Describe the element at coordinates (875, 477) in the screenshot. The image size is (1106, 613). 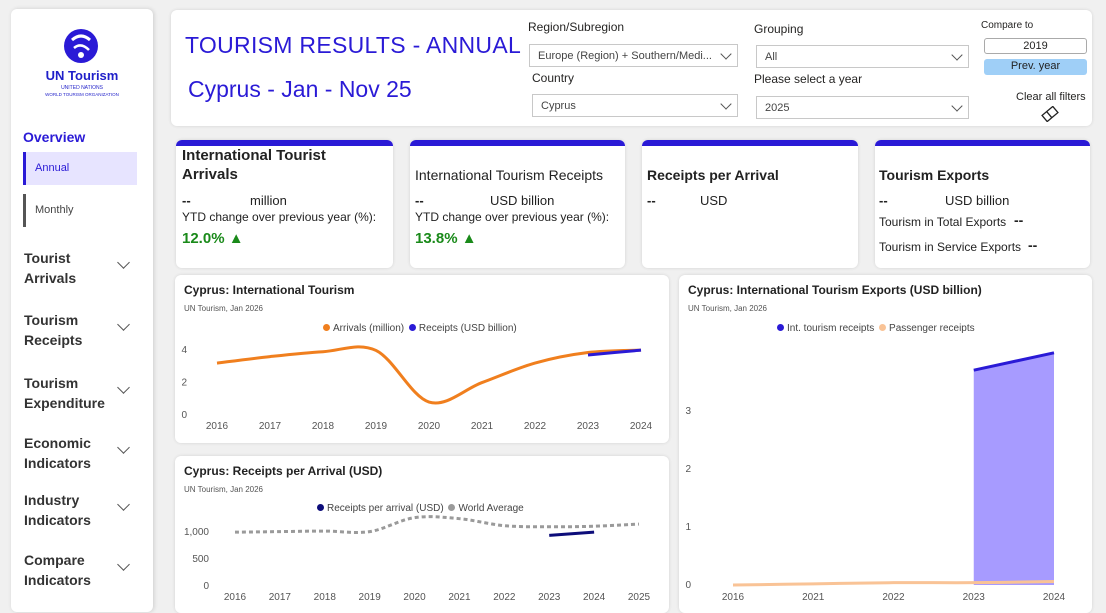
I see `chart-plot: 0 1 2 3 2016 2021 2022 2023 2024` at that location.